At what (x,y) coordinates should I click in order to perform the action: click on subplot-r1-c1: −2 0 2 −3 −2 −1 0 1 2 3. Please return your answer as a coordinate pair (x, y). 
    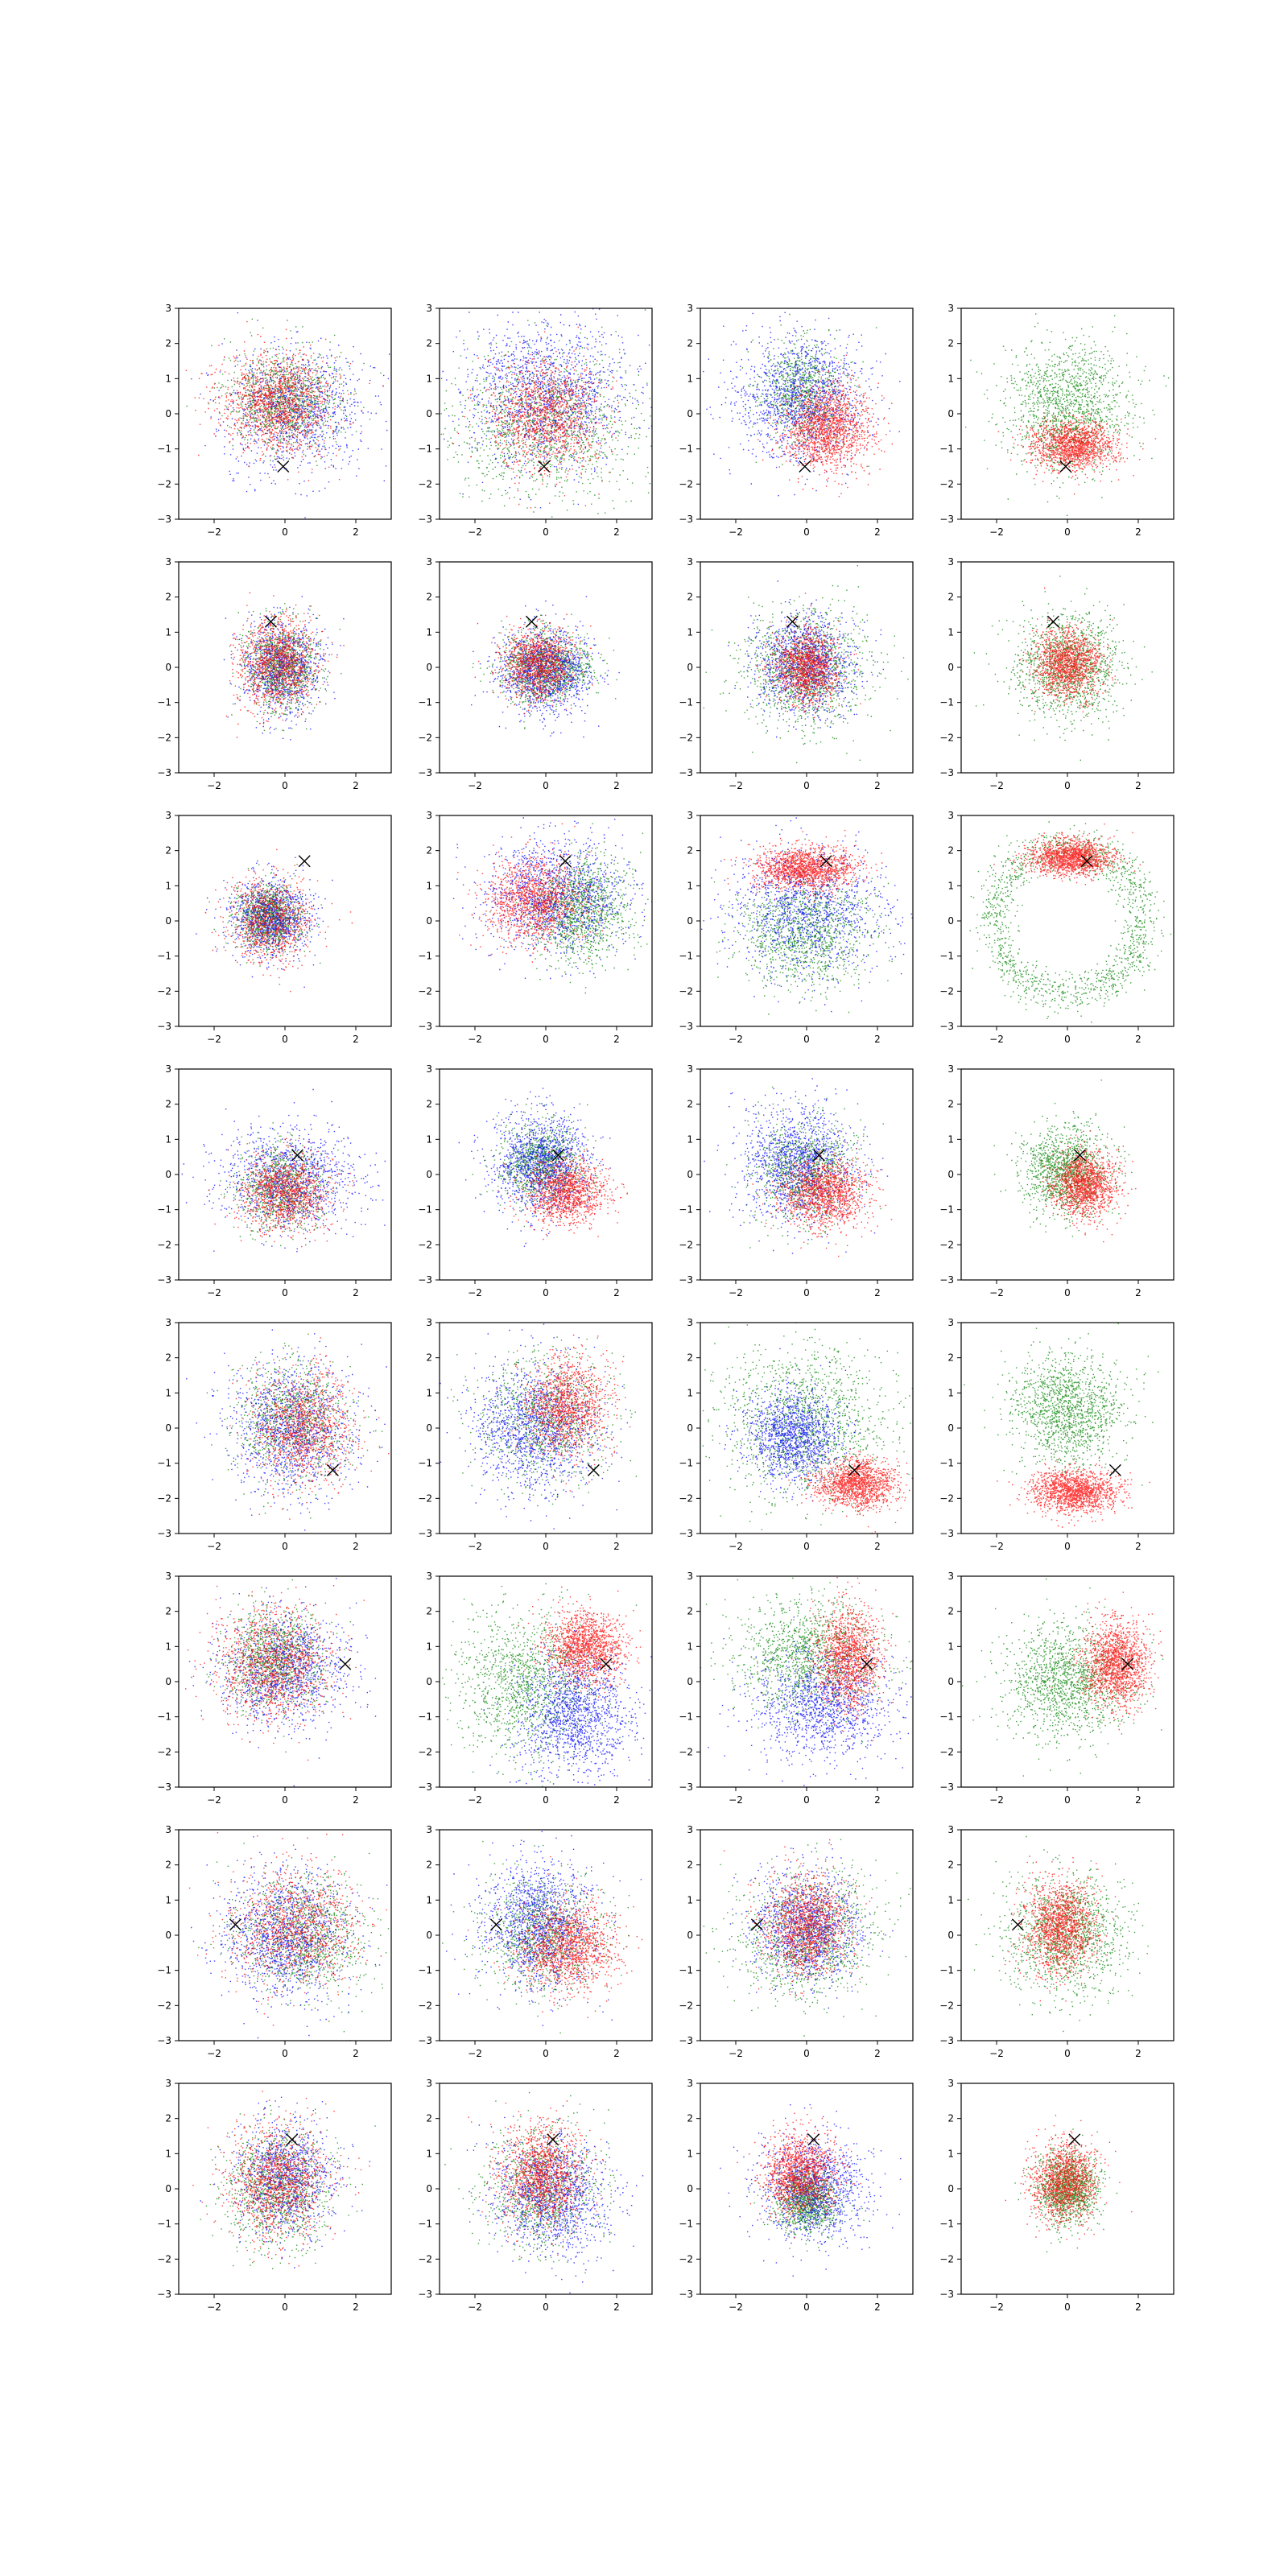
    Looking at the image, I should click on (274, 421).